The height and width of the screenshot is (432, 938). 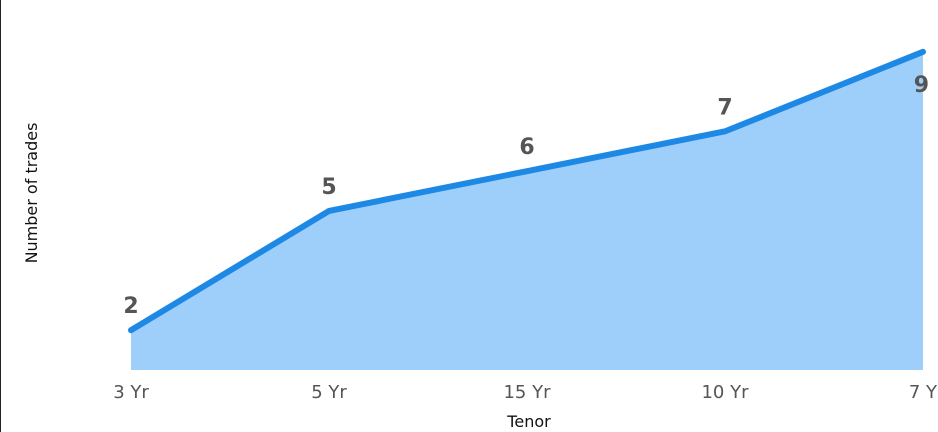 What do you see at coordinates (923, 392) in the screenshot?
I see `x-tick-label: 7 Y` at bounding box center [923, 392].